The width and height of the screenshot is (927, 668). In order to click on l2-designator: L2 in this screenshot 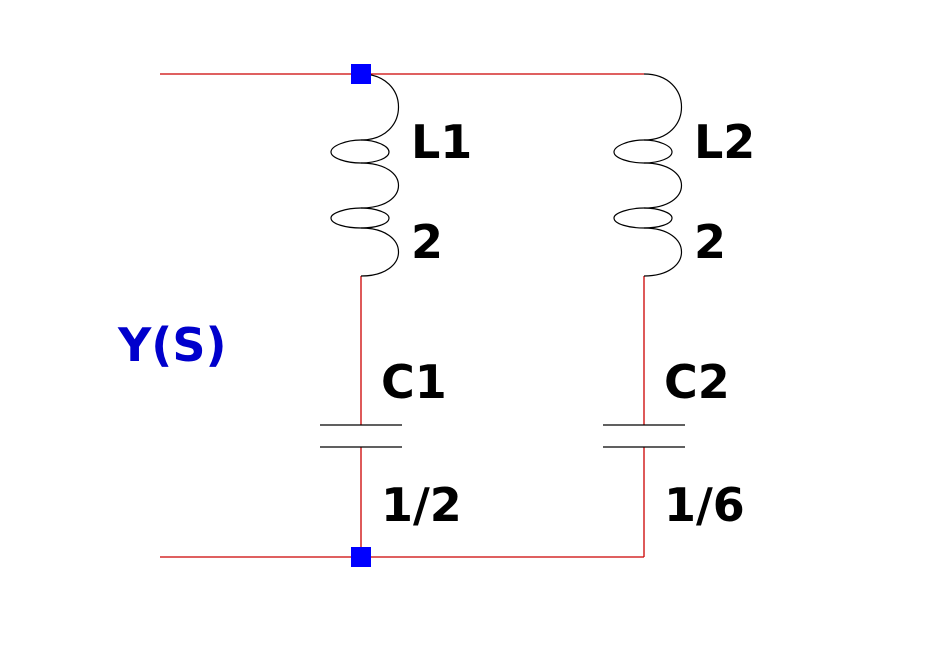, I will do `click(724, 142)`.